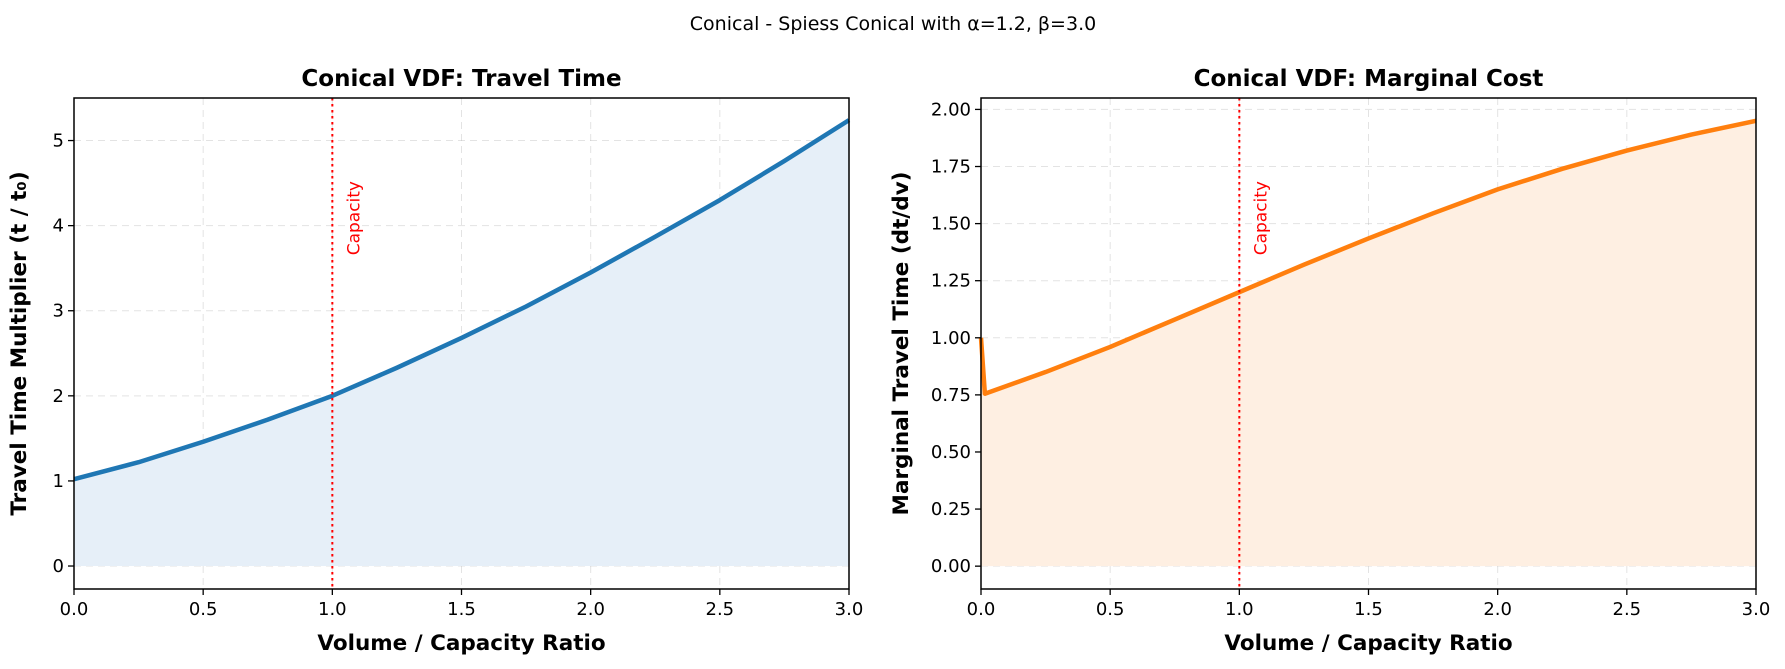  What do you see at coordinates (590, 609) in the screenshot?
I see `travel-time-xtick-label-4: 2.0` at bounding box center [590, 609].